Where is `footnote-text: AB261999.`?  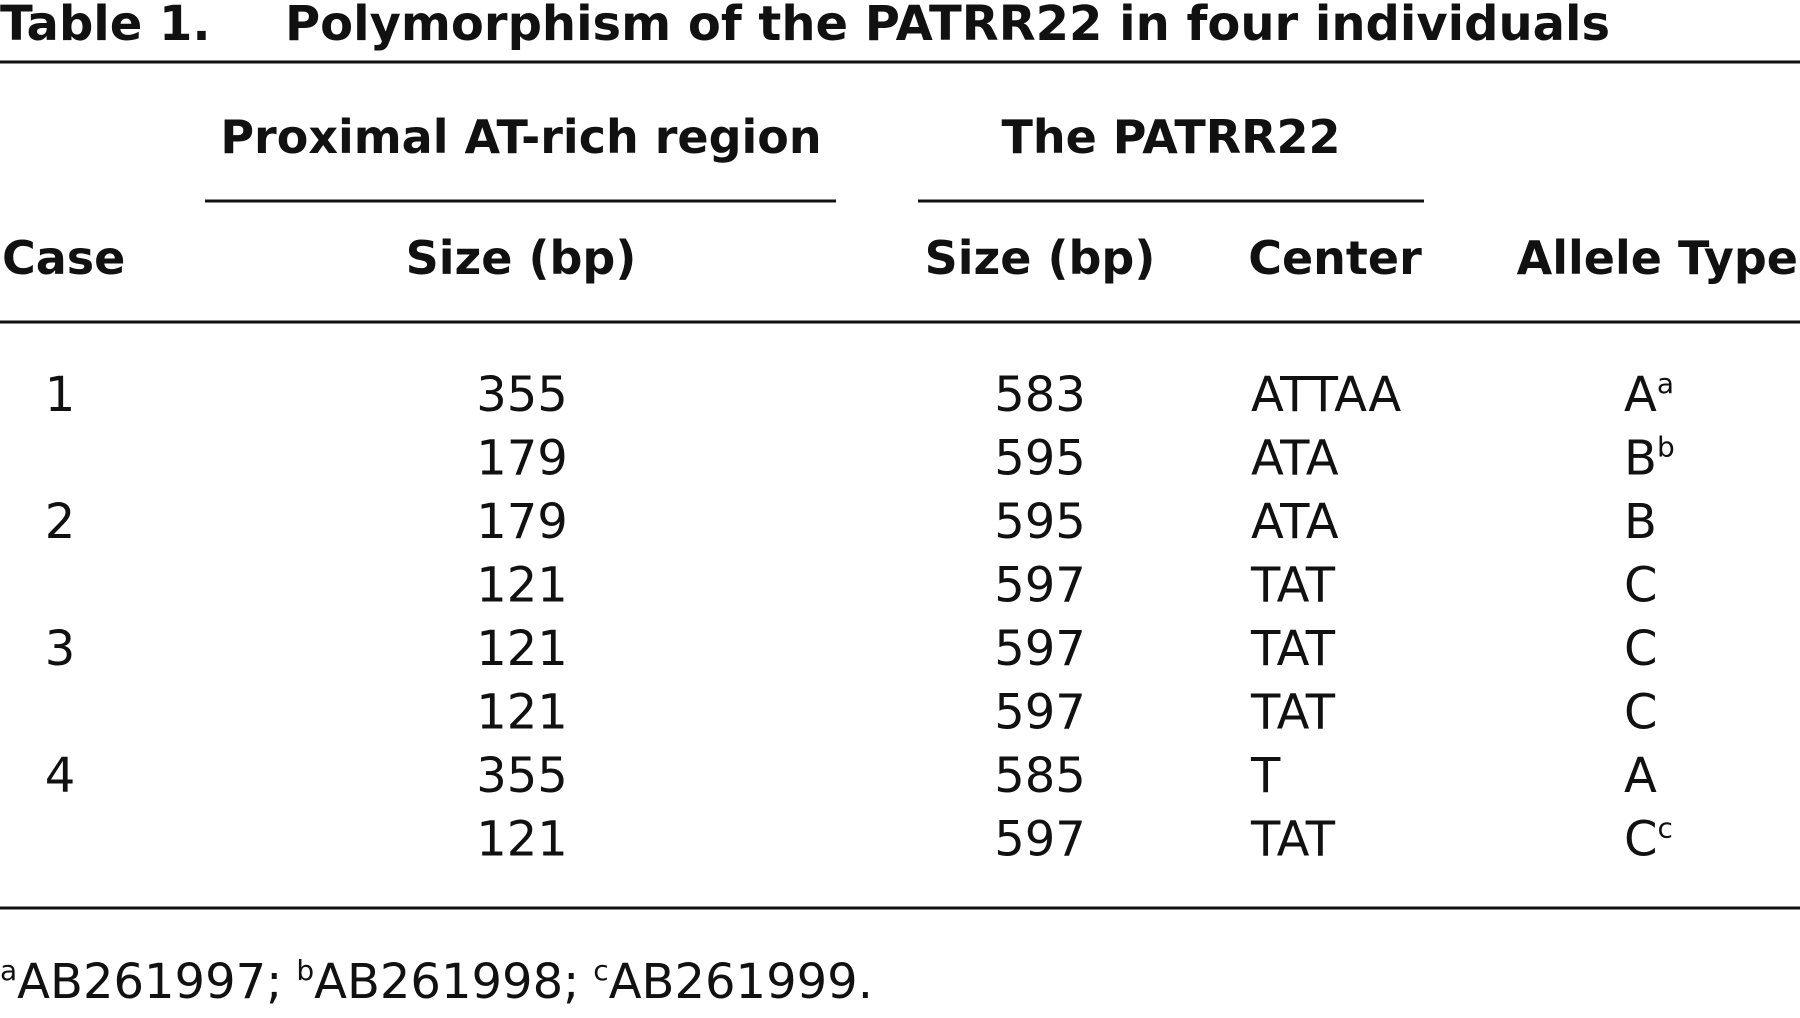 footnote-text: AB261999. is located at coordinates (741, 982).